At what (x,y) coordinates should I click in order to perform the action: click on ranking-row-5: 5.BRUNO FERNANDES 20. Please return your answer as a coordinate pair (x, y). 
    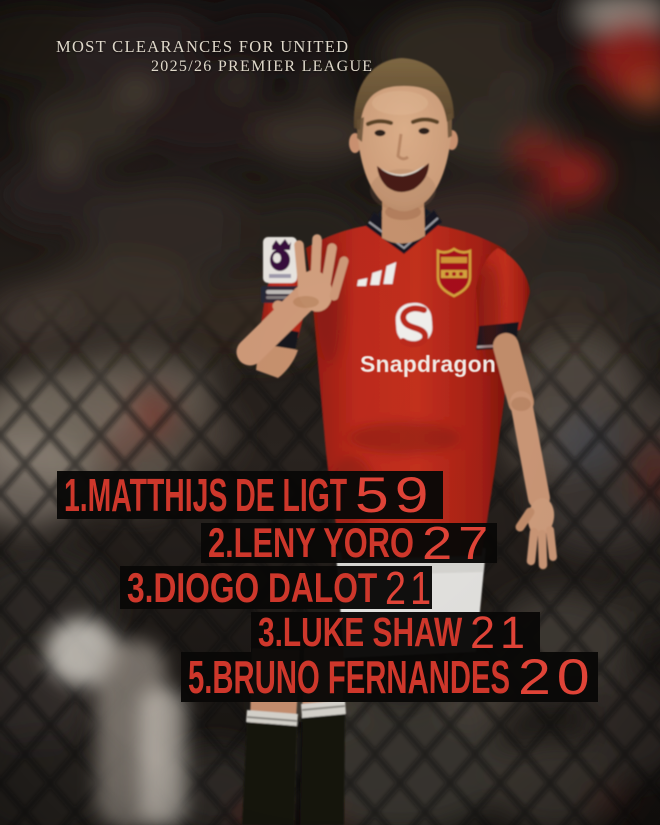
    Looking at the image, I should click on (389, 677).